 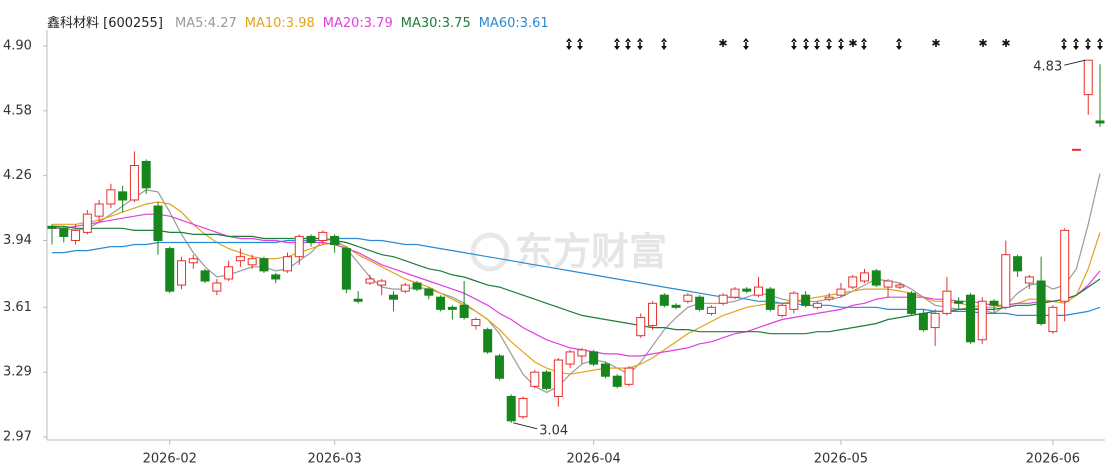 What do you see at coordinates (279, 23) in the screenshot?
I see `legend-entry: MA10:3.98` at bounding box center [279, 23].